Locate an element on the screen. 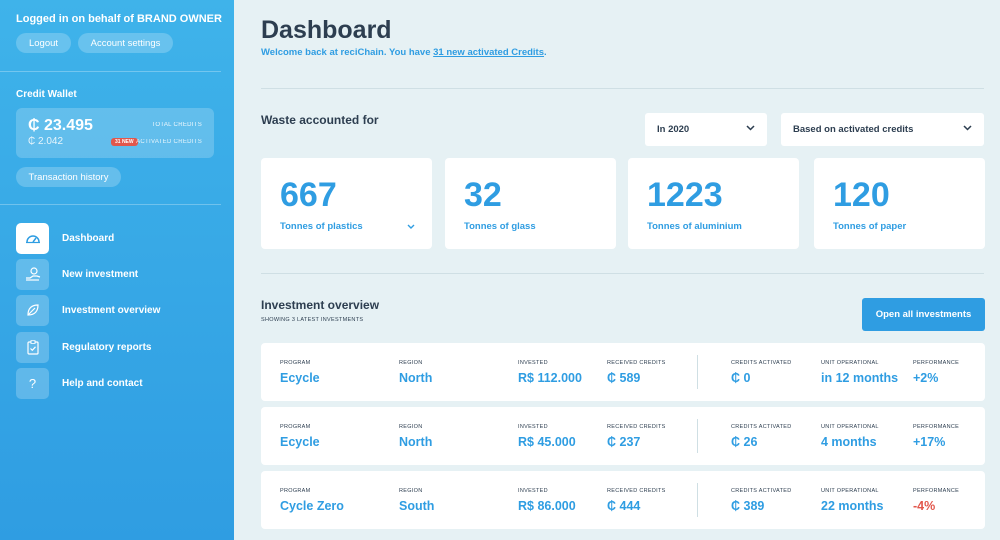 This screenshot has height=540, width=1000. invested-value: R$ 86.000 is located at coordinates (547, 506).